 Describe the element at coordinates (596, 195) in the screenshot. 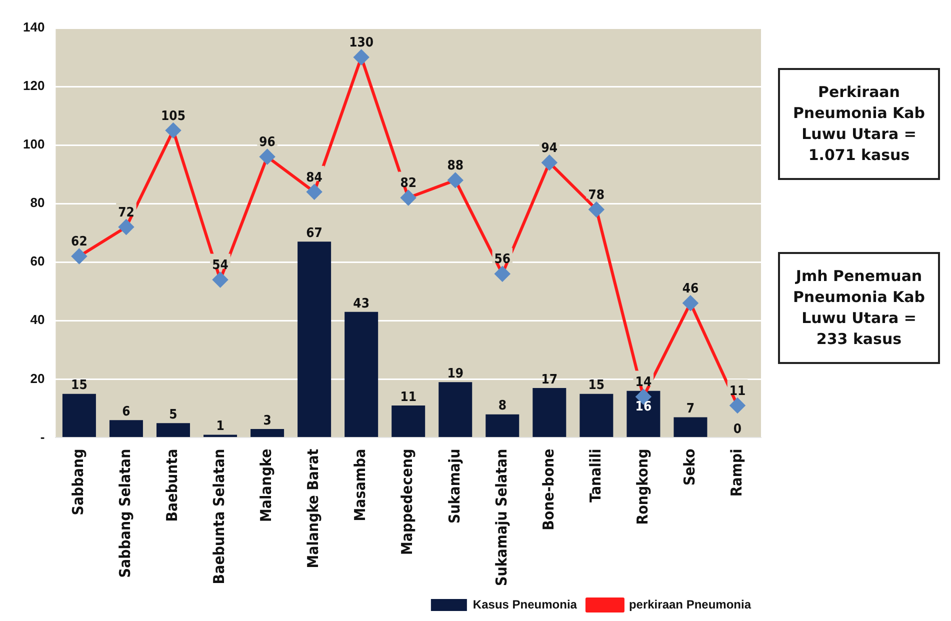

I see `data-label: 78` at that location.